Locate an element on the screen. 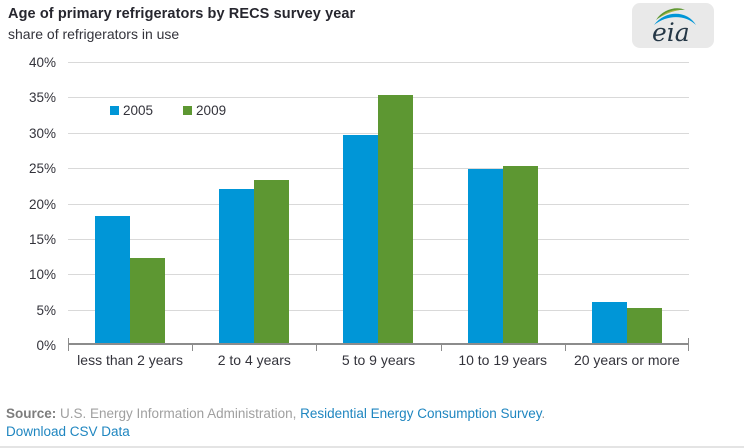  download-csv-link: Download CSV Data is located at coordinates (68, 431).